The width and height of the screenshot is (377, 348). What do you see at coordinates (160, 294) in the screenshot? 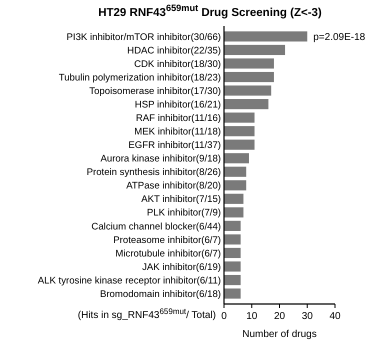
I see `y-tick-label: Bromodomain inhibitor(6/18)` at bounding box center [160, 294].